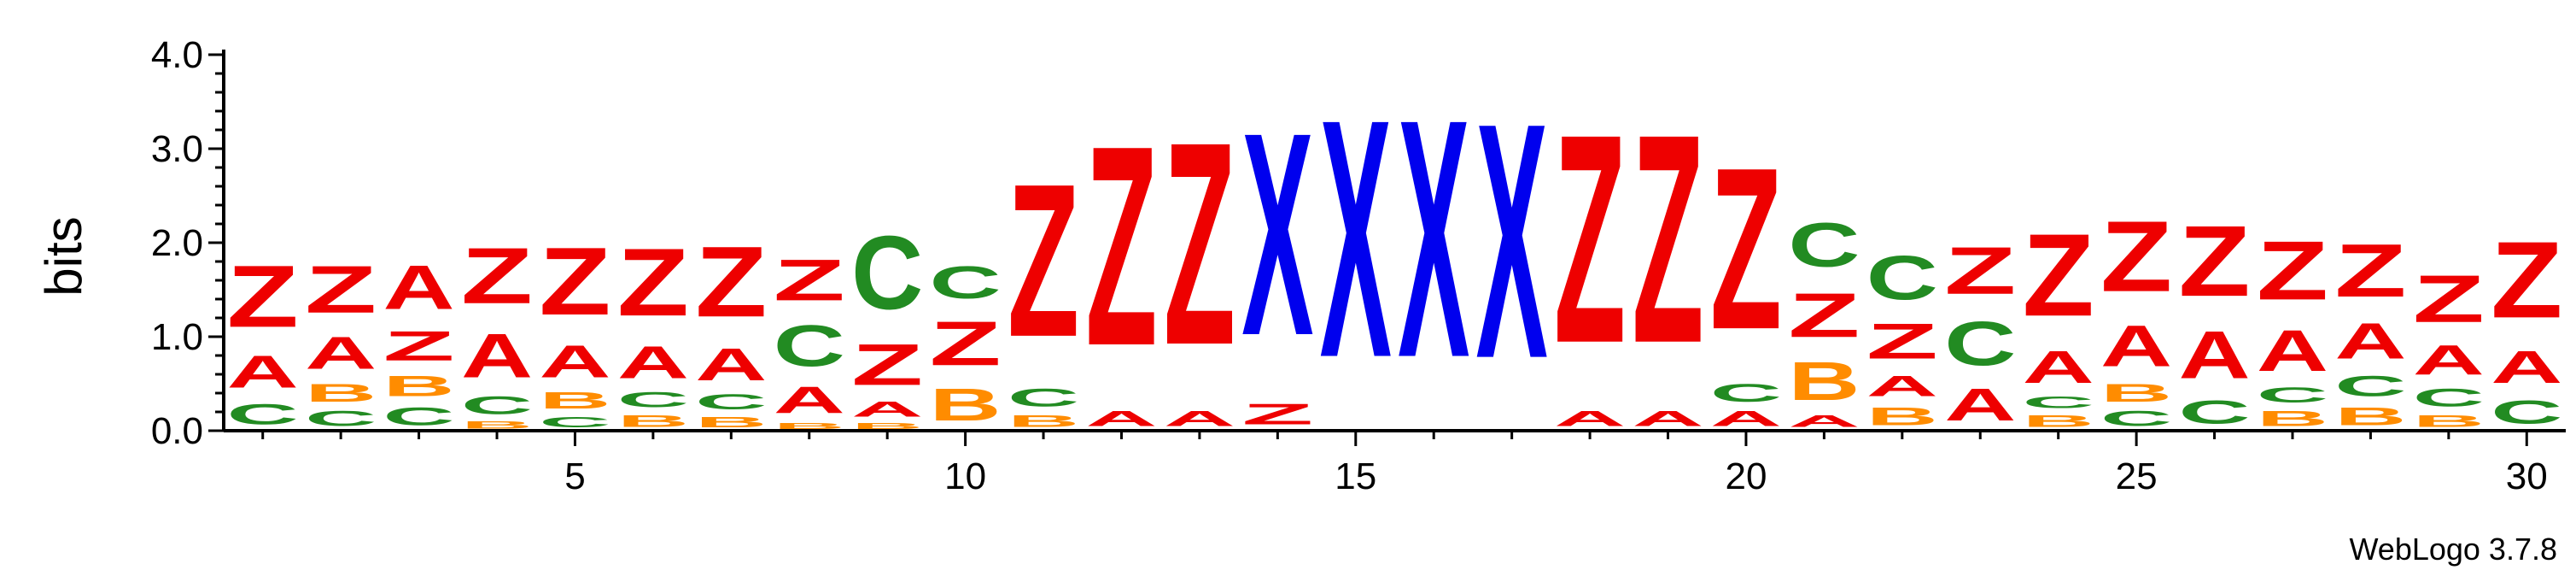 This screenshot has height=570, width=2576. I want to click on y-tick-label: 4.0, so click(177, 55).